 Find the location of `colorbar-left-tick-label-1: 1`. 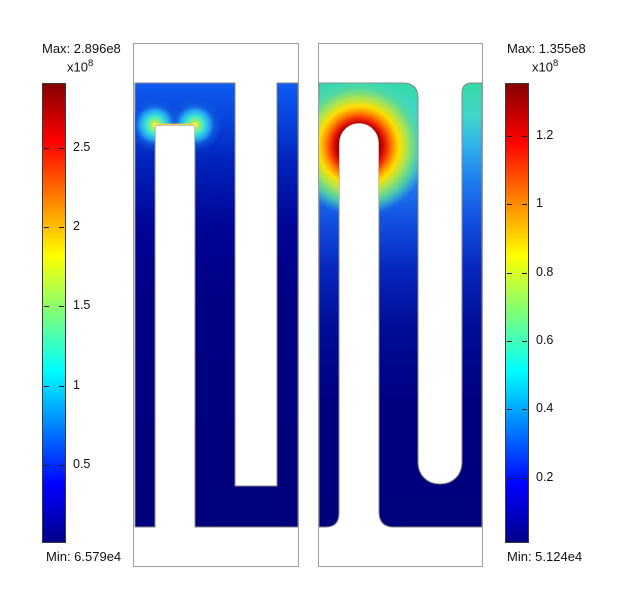

colorbar-left-tick-label-1: 1 is located at coordinates (76, 385).